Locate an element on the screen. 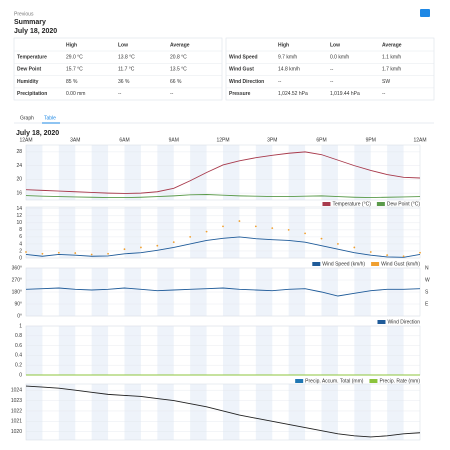  plot-frame is located at coordinates (223, 172).